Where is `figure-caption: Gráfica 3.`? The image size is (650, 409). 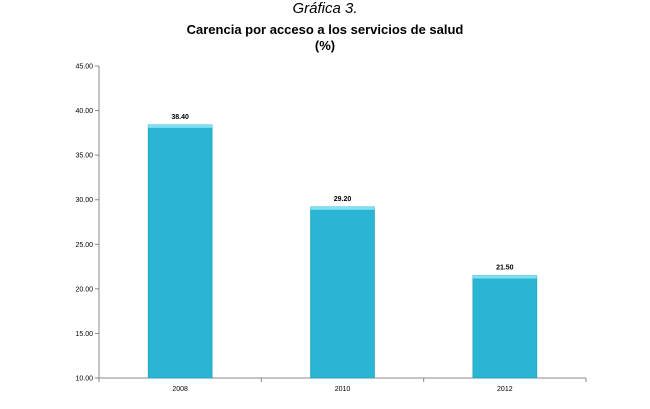 figure-caption: Gráfica 3. is located at coordinates (325, 8).